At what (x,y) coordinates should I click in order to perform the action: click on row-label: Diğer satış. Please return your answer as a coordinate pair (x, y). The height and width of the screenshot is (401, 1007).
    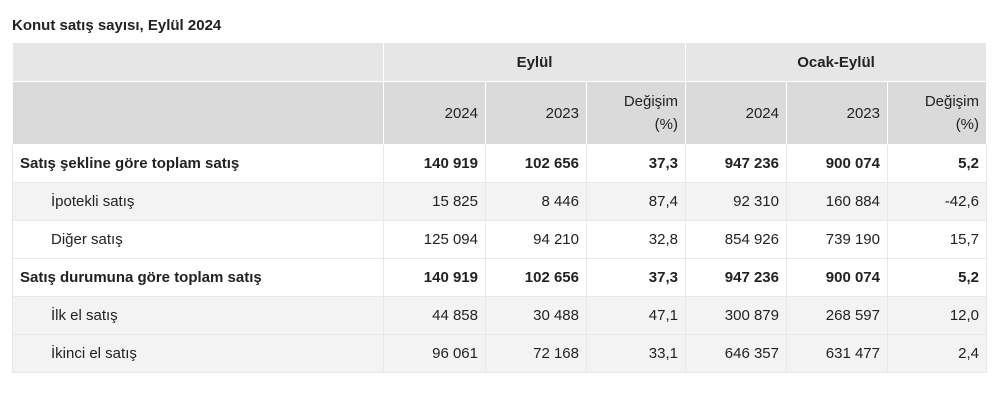
    Looking at the image, I should click on (198, 239).